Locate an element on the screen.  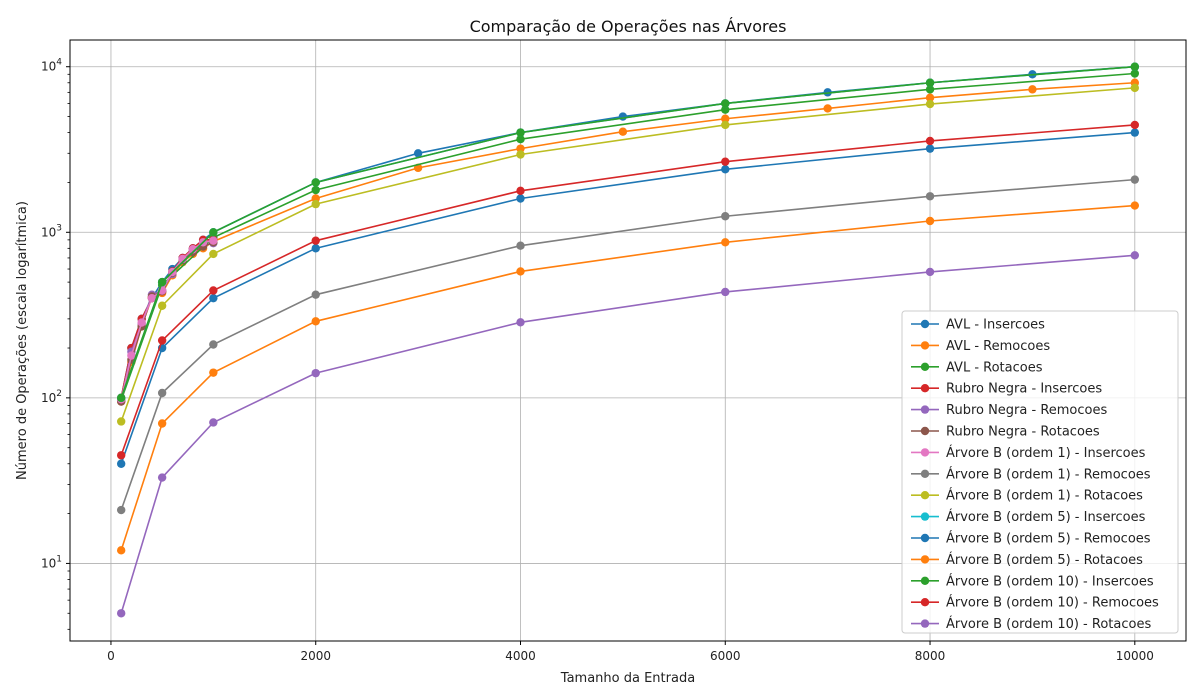
legend-item: Árvore B (ordem 10) - Rotacoes is located at coordinates (1031, 624).